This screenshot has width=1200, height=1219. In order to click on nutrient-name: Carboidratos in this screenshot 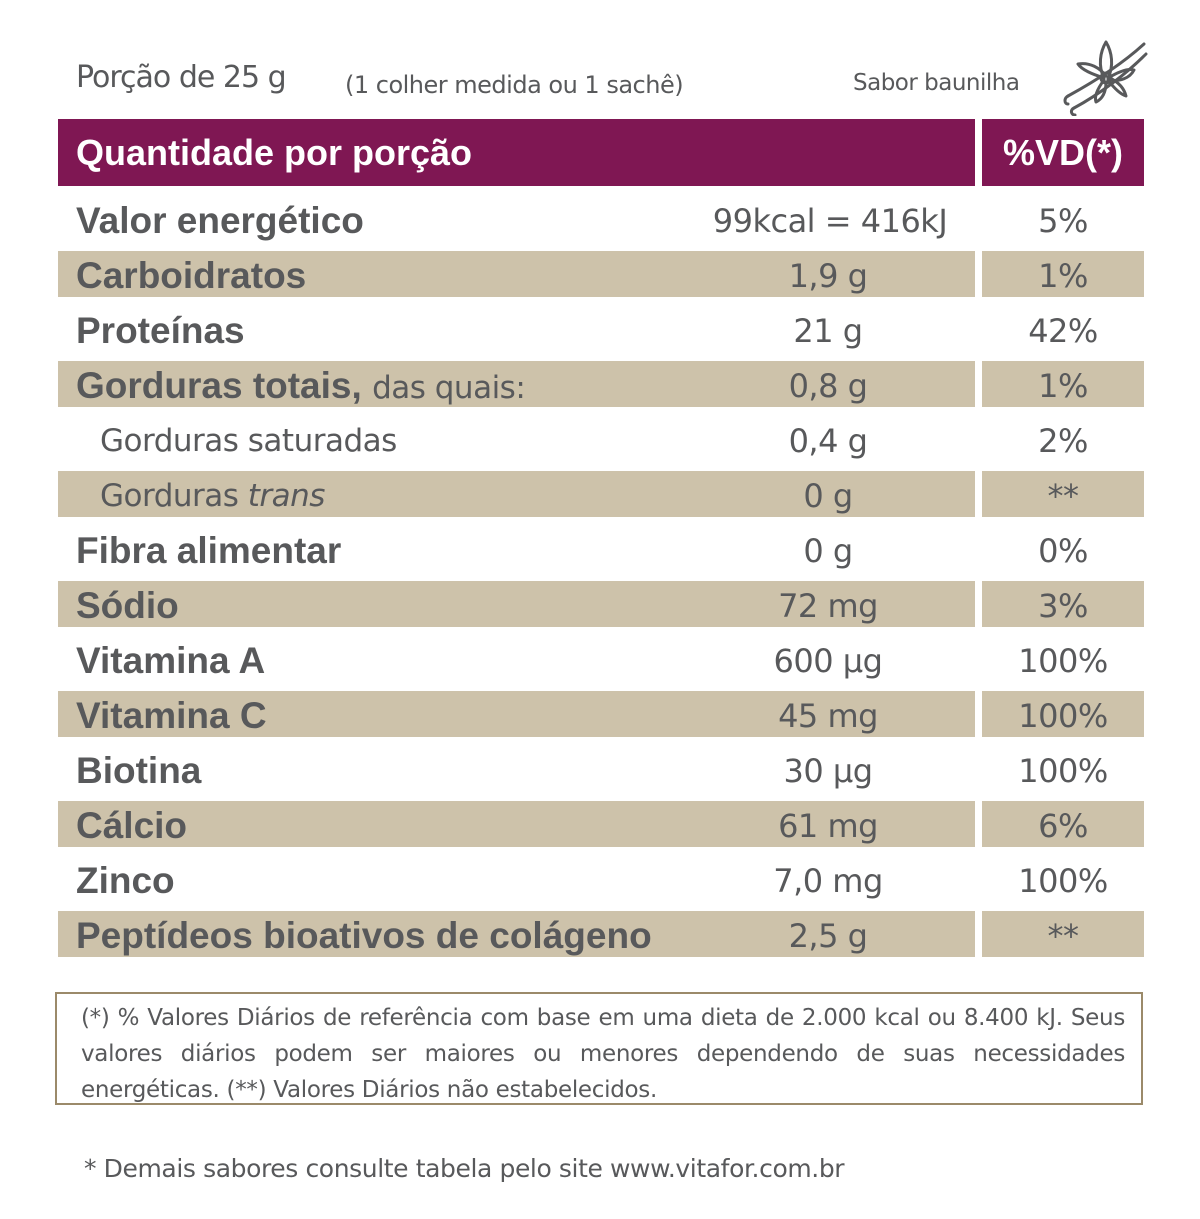, I will do `click(191, 276)`.